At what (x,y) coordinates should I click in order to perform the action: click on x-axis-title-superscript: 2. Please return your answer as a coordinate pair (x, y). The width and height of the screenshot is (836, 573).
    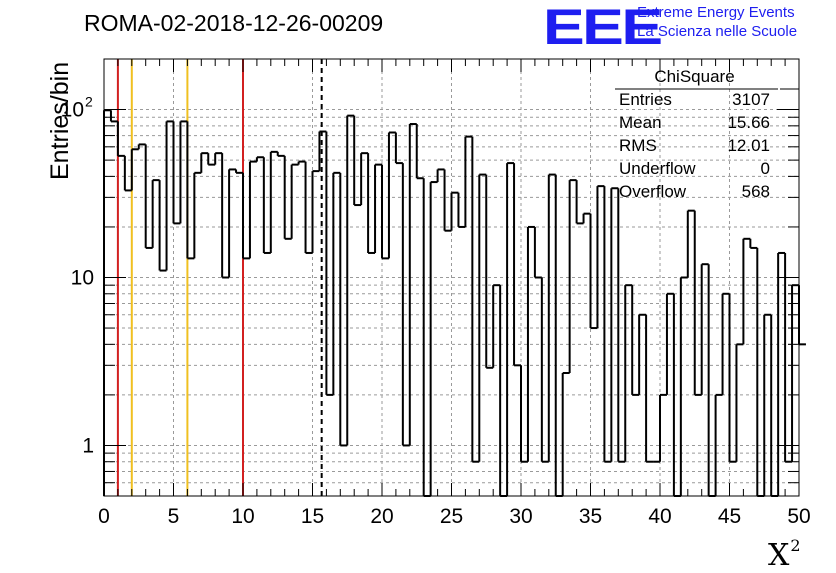
    Looking at the image, I should click on (795, 545).